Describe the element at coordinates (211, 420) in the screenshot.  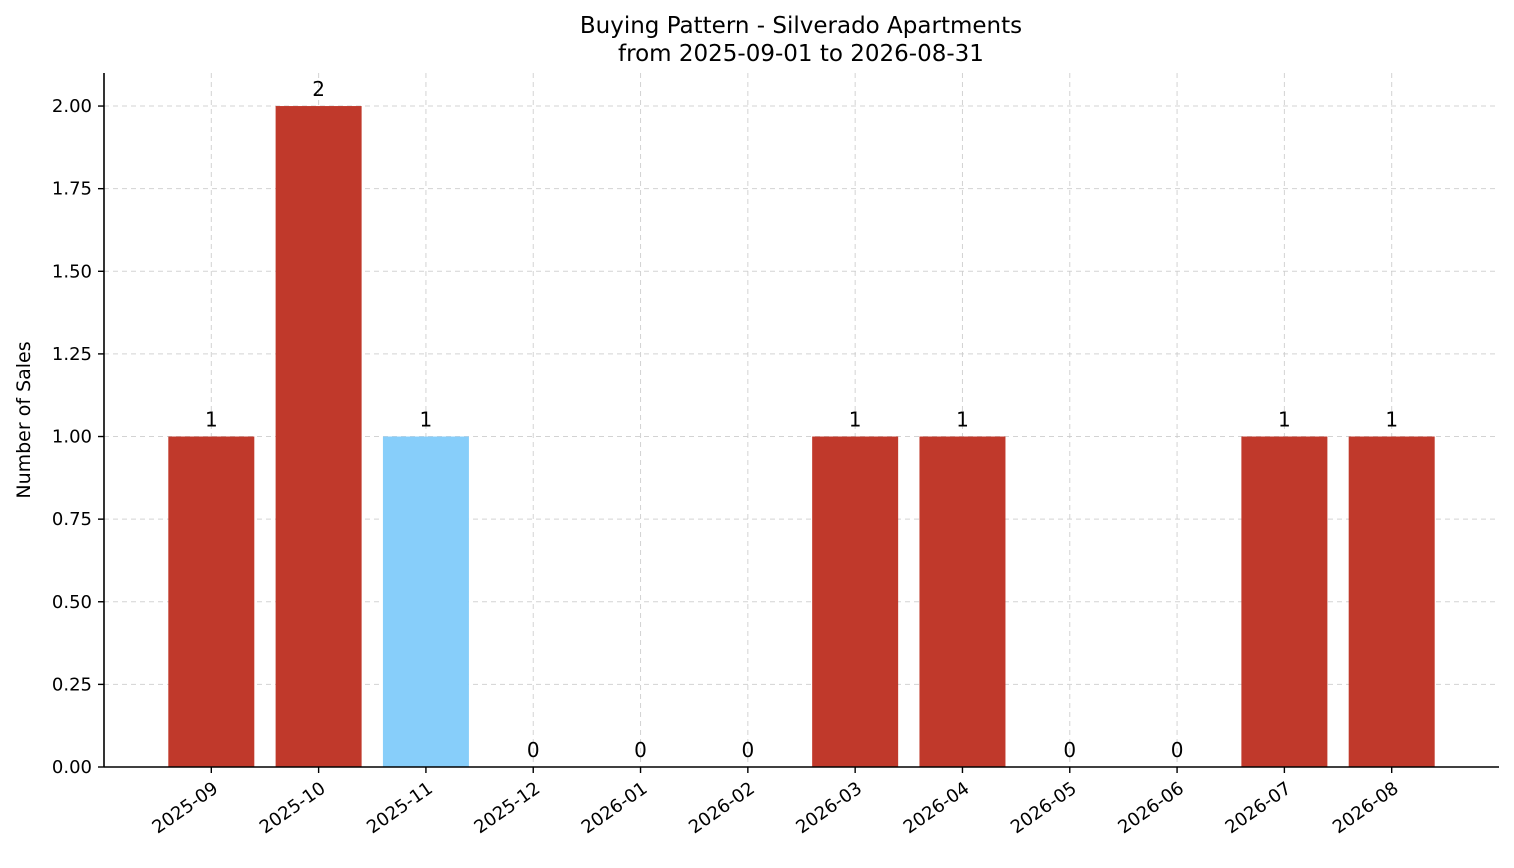
I see `data-label-2025-09: 1` at that location.